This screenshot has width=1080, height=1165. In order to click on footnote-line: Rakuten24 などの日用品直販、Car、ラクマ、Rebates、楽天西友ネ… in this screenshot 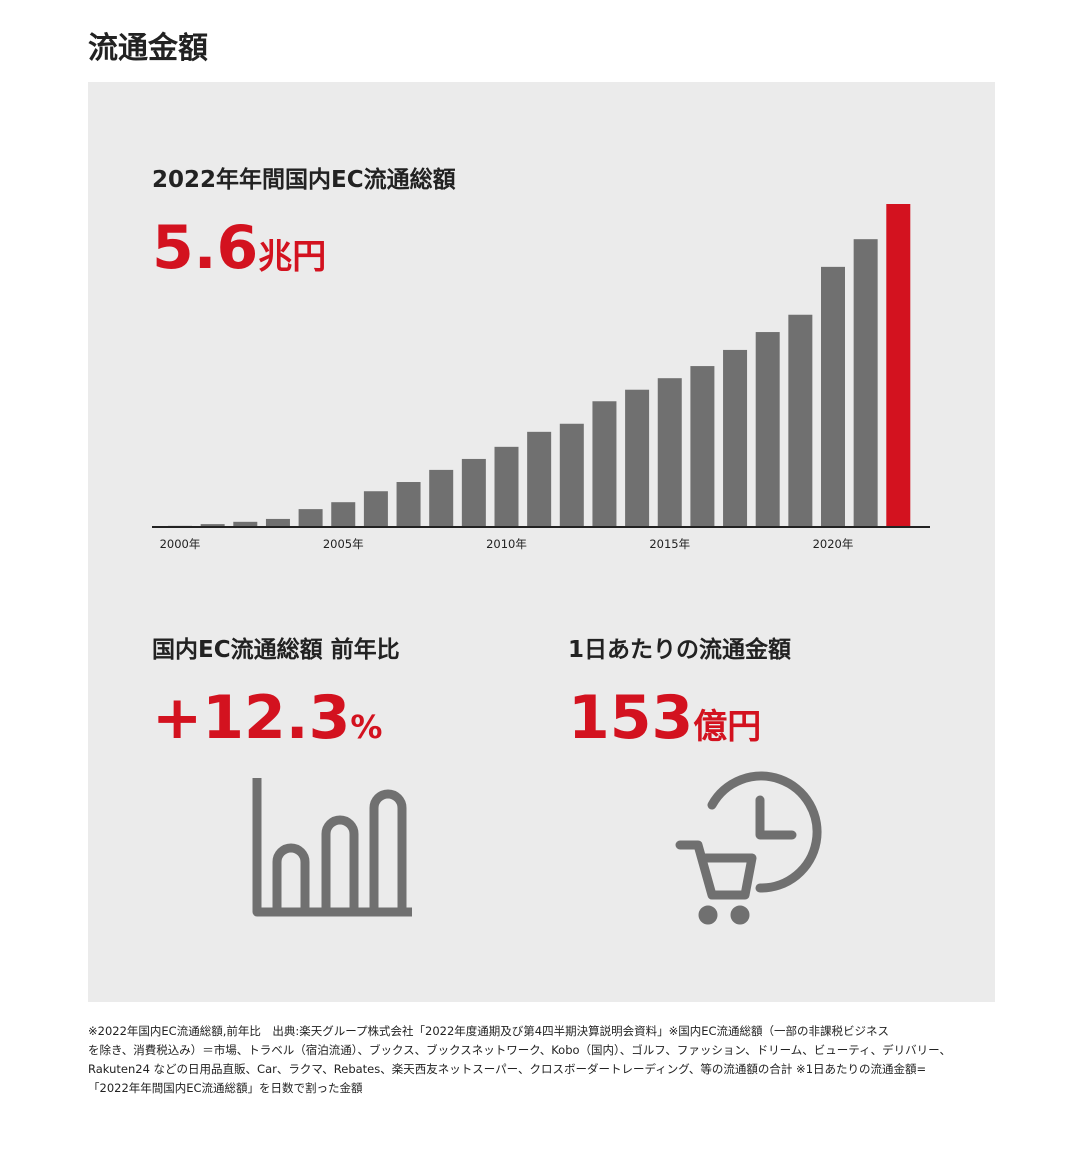, I will do `click(507, 1069)`.